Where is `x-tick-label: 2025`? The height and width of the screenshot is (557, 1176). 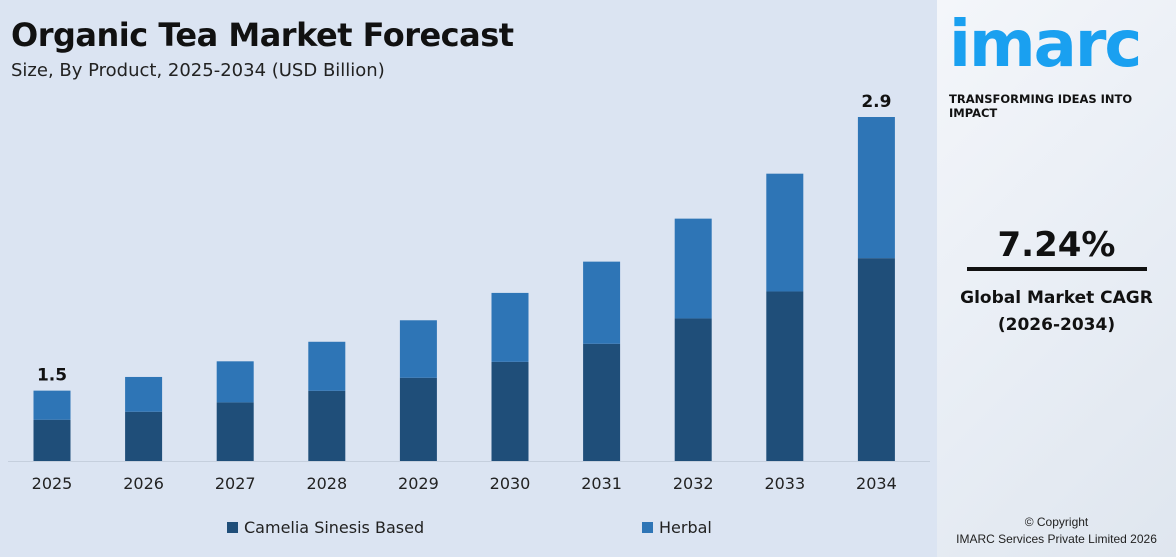 x-tick-label: 2025 is located at coordinates (52, 483).